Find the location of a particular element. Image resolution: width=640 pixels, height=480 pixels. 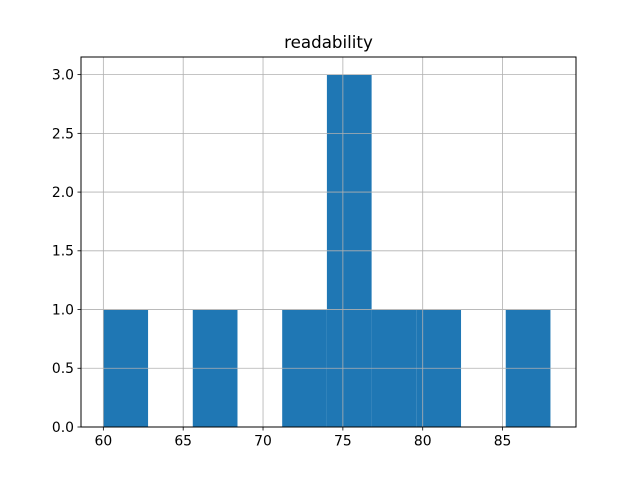

y-tick-label: 2.0 is located at coordinates (63, 193).